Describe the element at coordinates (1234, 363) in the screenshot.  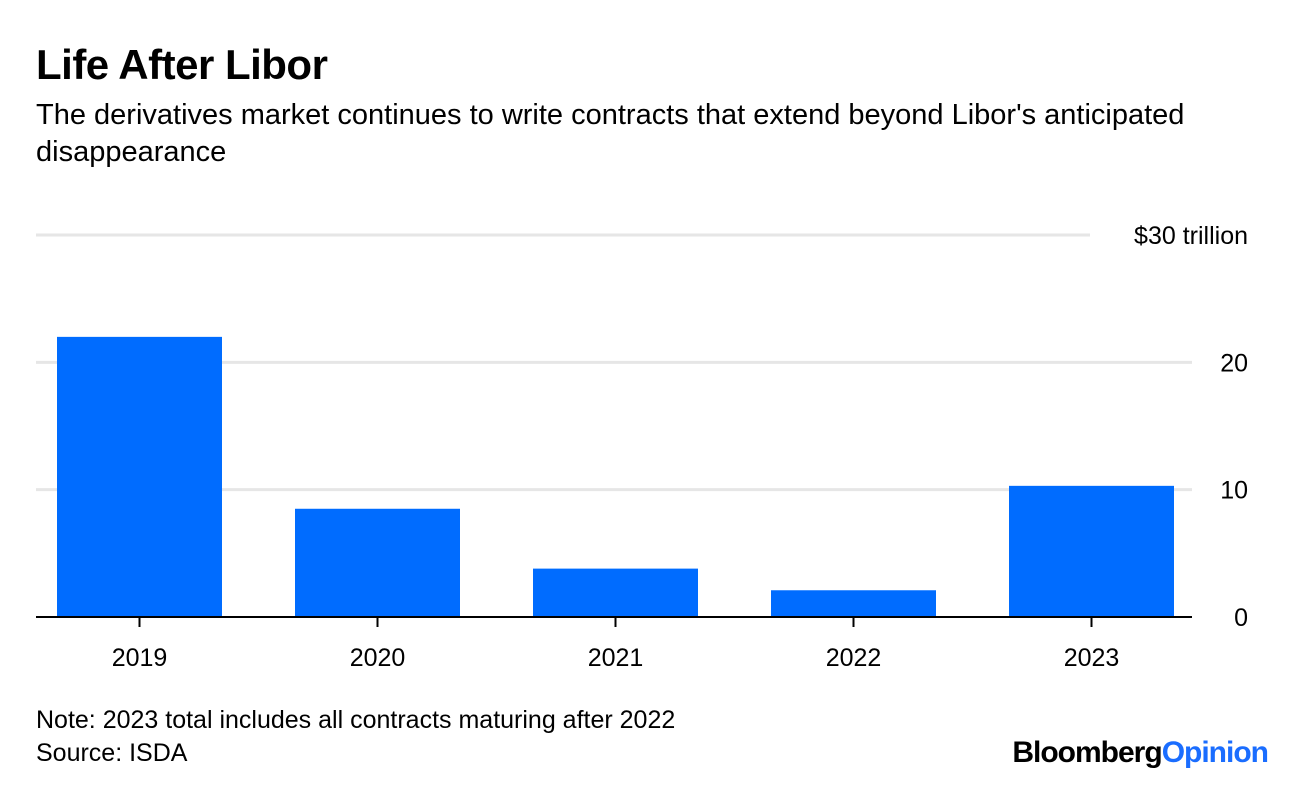
I see `y-tick-label-20: 20` at that location.